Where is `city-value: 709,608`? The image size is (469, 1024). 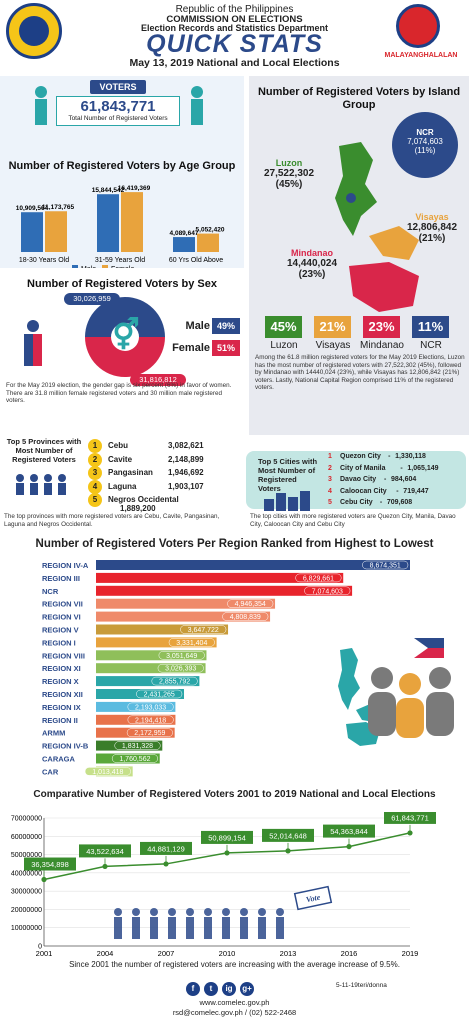
city-value: 709,608 is located at coordinates (399, 503).